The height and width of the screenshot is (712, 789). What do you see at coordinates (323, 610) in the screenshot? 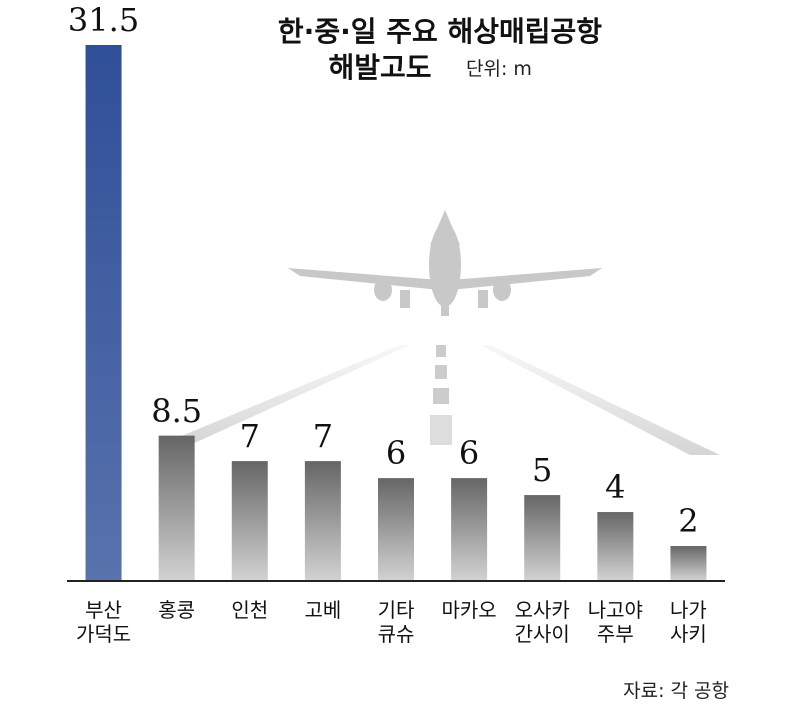
I see `x-tick-label: 고베` at bounding box center [323, 610].